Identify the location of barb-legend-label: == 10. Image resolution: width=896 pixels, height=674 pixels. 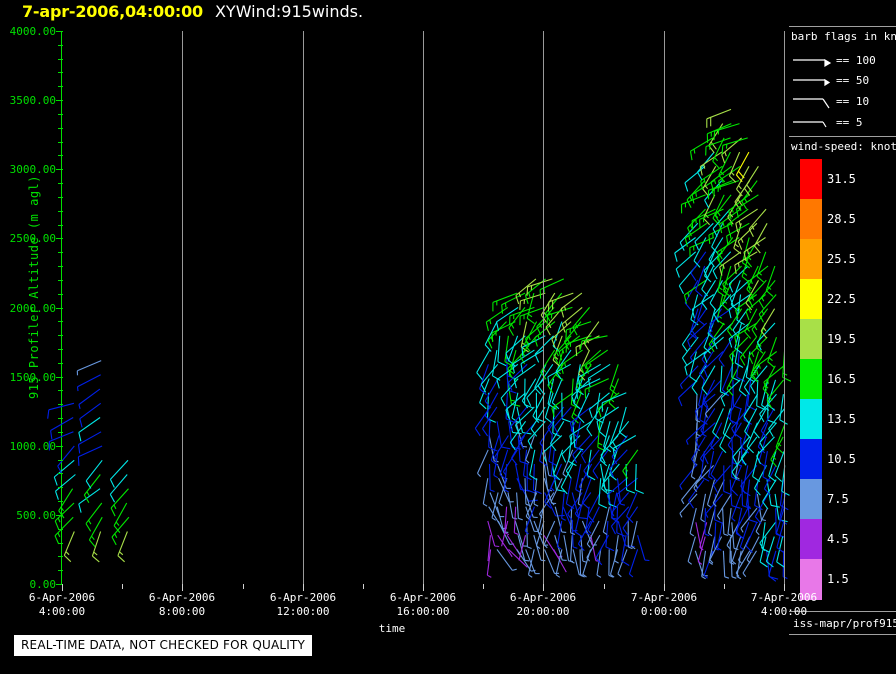
(853, 101).